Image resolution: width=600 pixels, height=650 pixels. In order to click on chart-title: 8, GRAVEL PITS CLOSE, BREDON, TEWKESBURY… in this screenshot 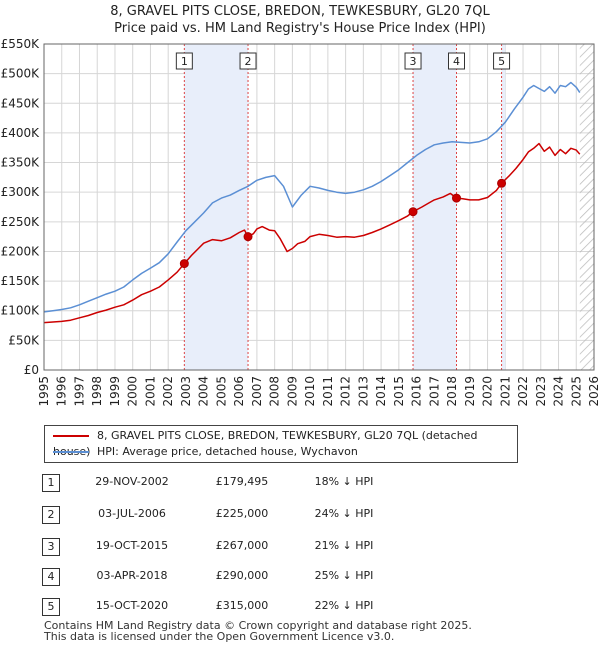, I will do `click(300, 11)`.